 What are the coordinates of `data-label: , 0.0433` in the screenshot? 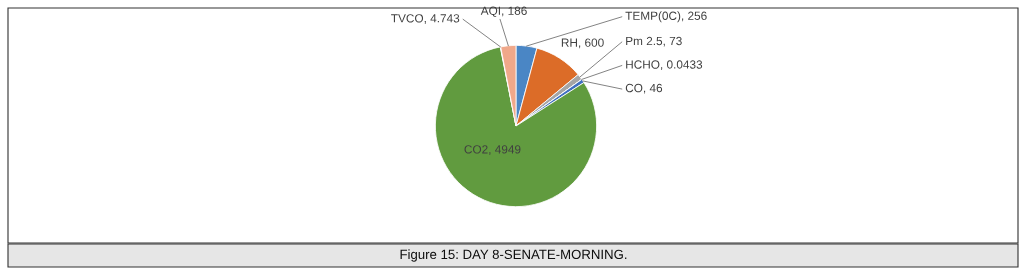 It's located at (682, 65).